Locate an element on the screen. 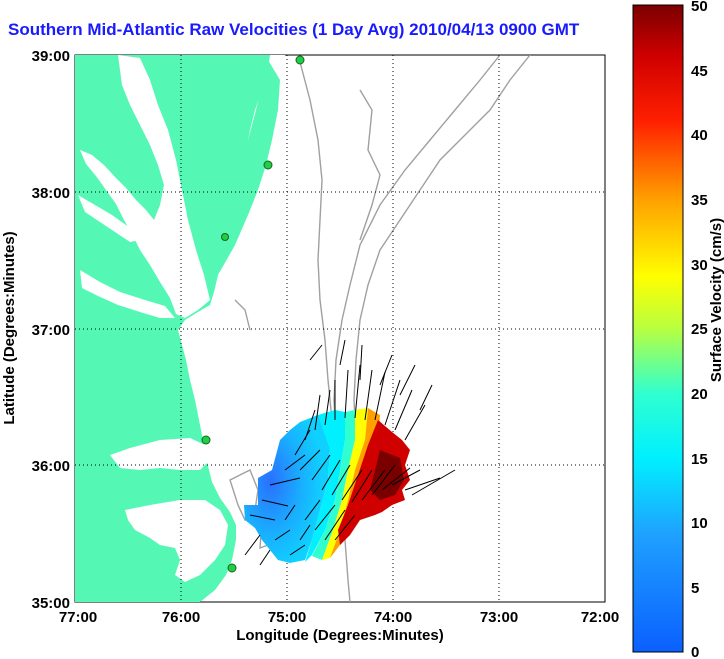  y-tick: 39:00 is located at coordinates (51, 56).